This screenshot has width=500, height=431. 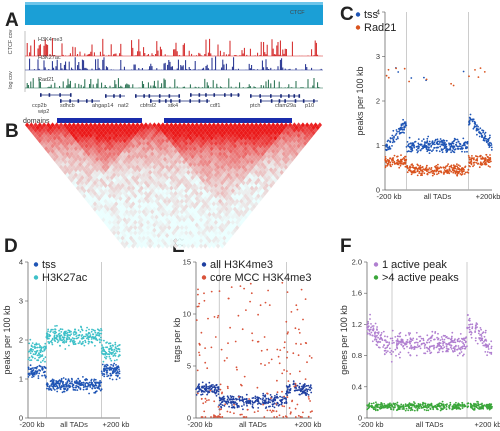 I want to click on y-tick-label: 3, so click(x=378, y=56).